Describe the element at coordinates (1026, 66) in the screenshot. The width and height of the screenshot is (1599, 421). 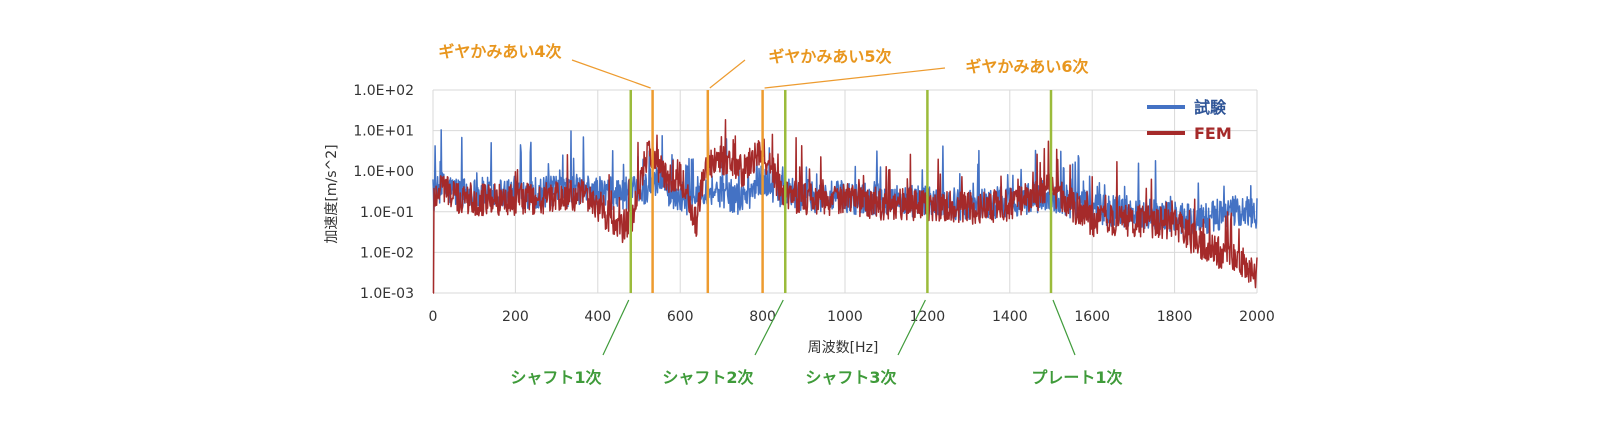
I see `annotation-label: ギヤかみあい6次` at that location.